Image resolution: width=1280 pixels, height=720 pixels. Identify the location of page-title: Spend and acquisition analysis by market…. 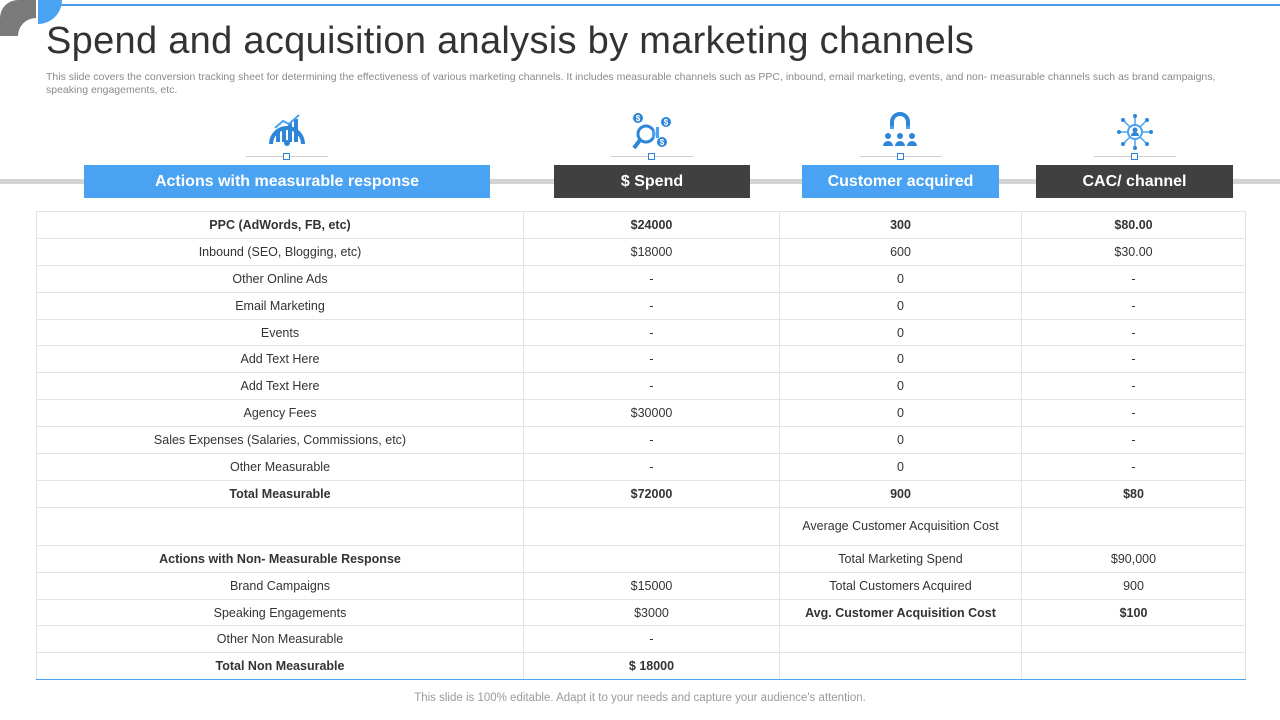
(510, 41).